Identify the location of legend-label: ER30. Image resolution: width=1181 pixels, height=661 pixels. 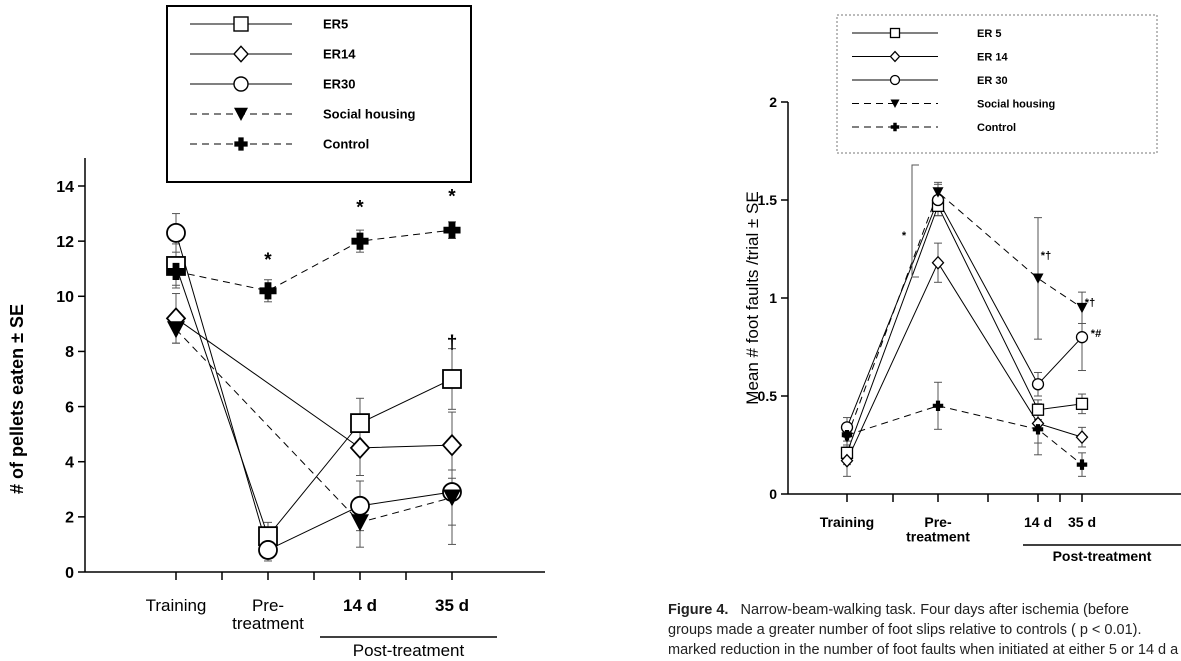
(339, 84).